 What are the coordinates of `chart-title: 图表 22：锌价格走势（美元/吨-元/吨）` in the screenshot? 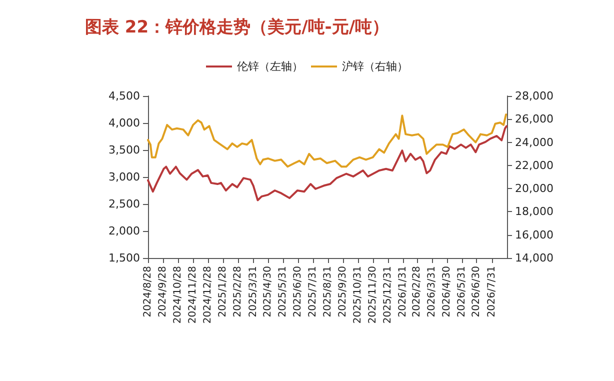 It's located at (237, 28).